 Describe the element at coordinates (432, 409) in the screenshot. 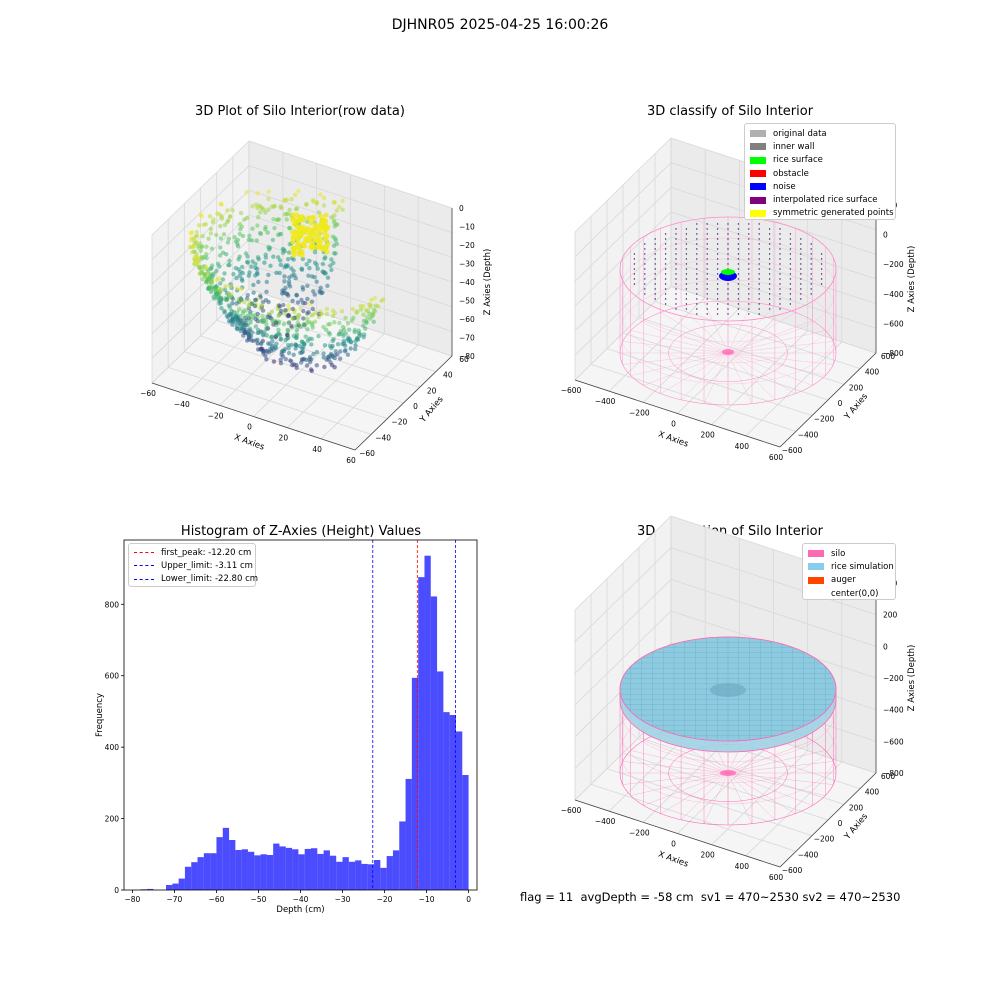

I see `y-axis-label: Y Axies` at that location.